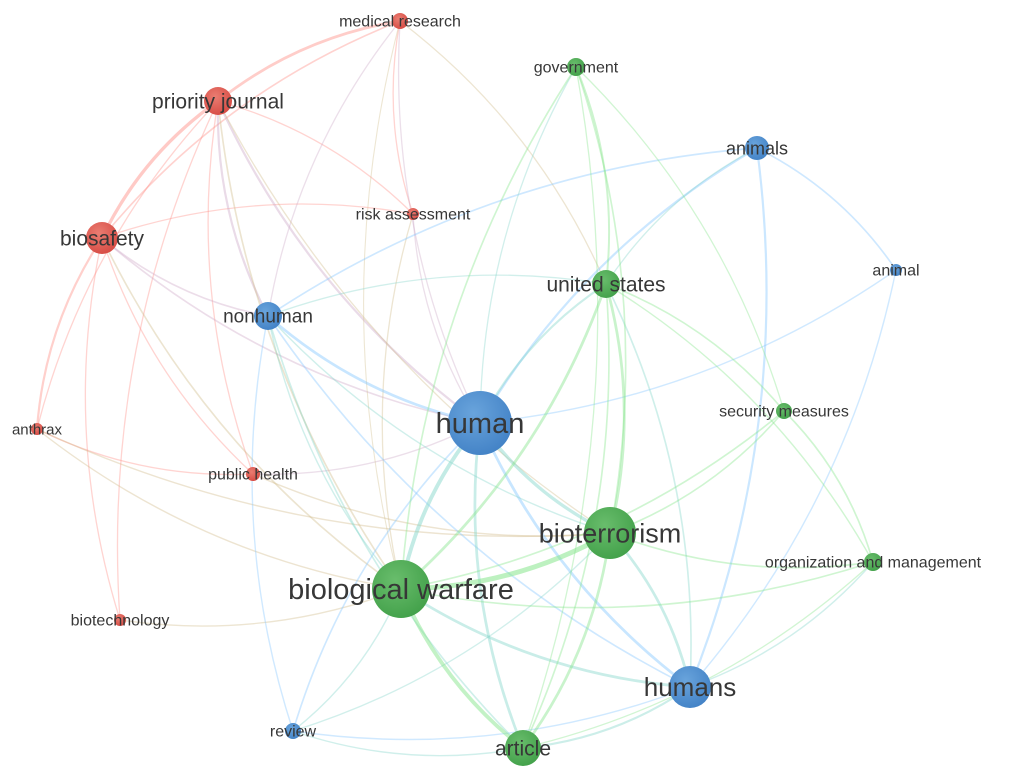 The width and height of the screenshot is (1024, 784). I want to click on node-nonhuman, so click(268, 316).